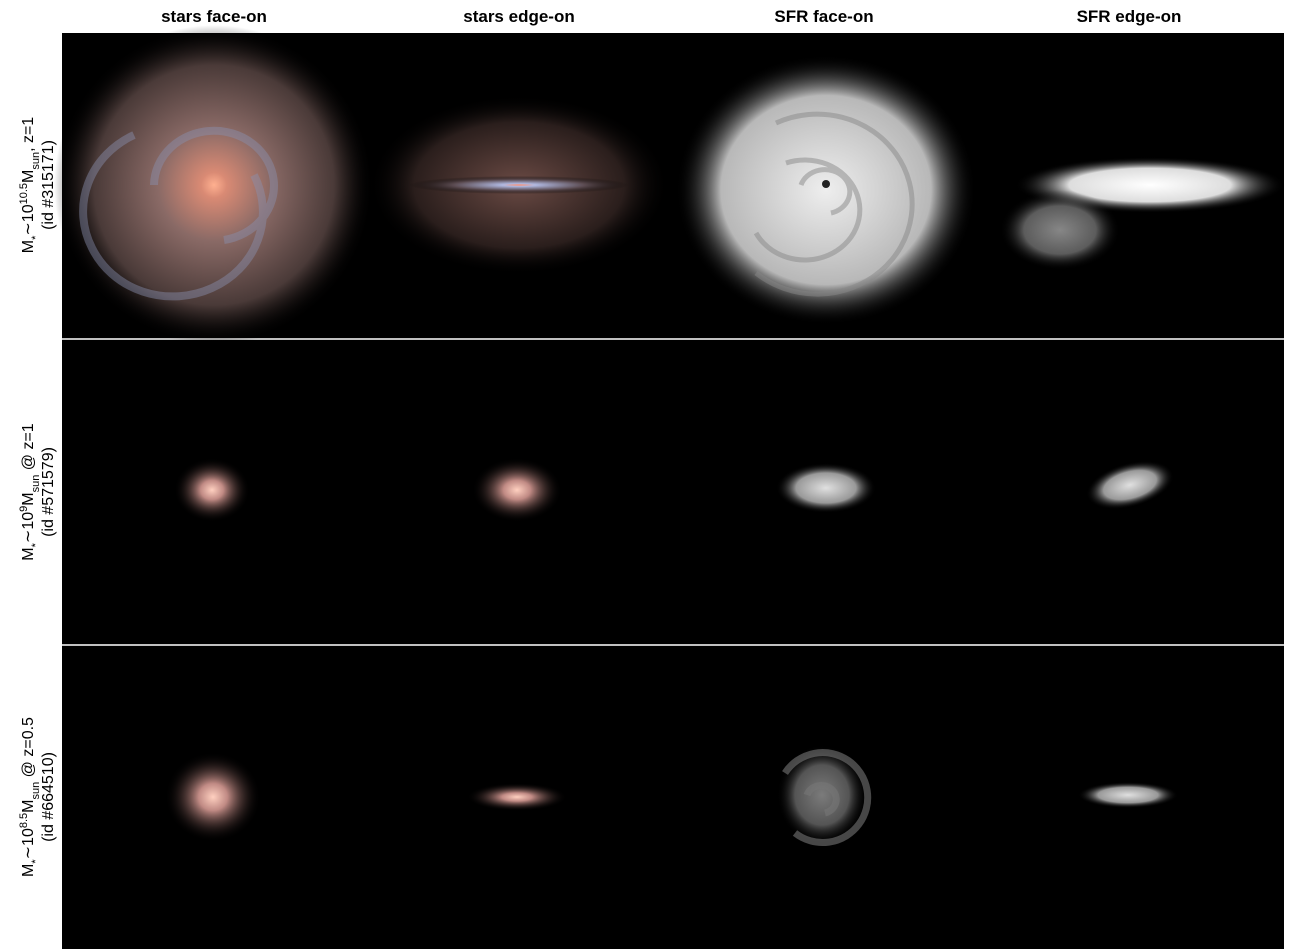 The height and width of the screenshot is (949, 1290). What do you see at coordinates (28, 448) in the screenshot?
I see `label-part: @ z=1` at bounding box center [28, 448].